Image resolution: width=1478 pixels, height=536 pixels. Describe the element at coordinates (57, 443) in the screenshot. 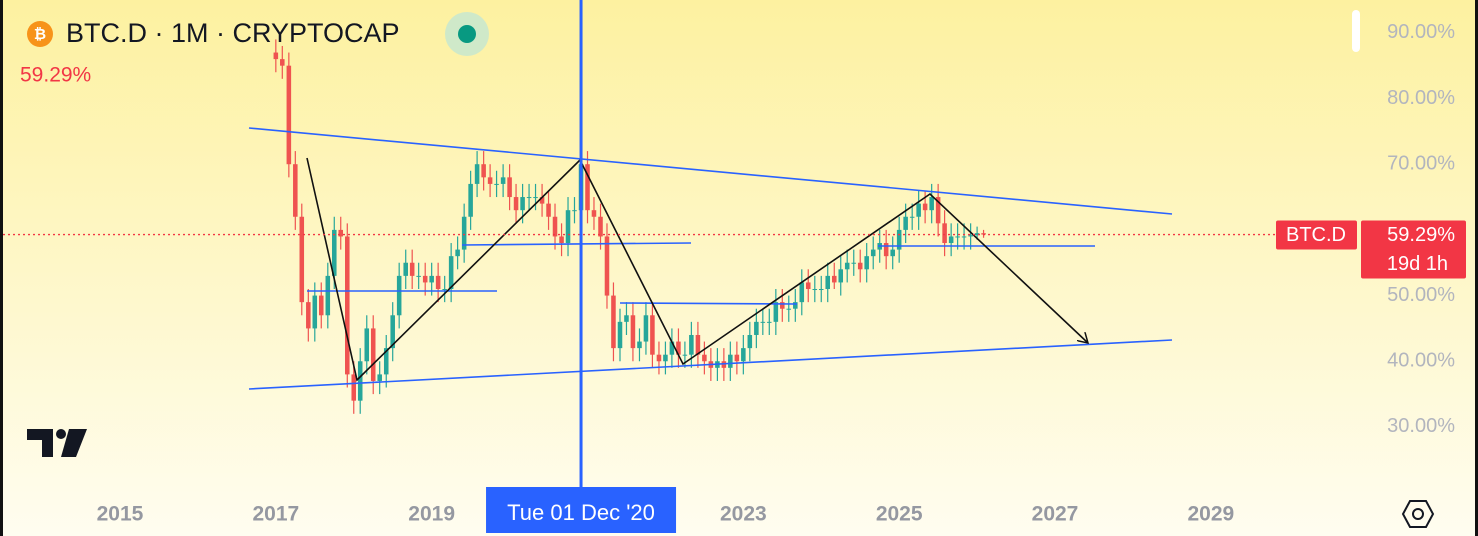

I see `logo` at that location.